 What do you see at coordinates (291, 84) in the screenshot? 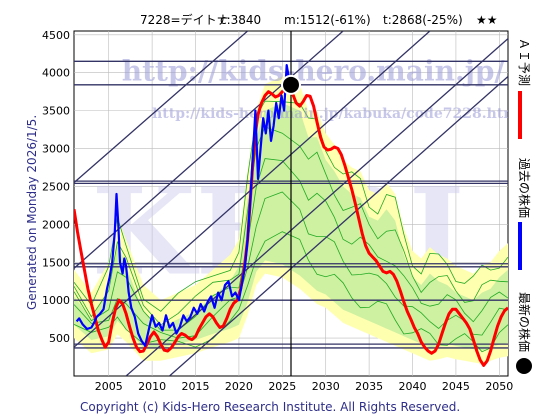
I see `latest-price-dot` at bounding box center [291, 84].